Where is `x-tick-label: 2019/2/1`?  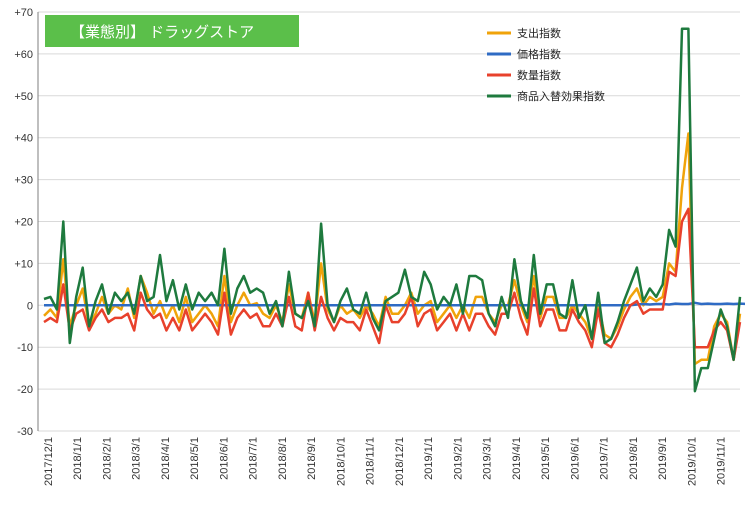
x-tick-label: 2019/2/1 is located at coordinates (458, 458).